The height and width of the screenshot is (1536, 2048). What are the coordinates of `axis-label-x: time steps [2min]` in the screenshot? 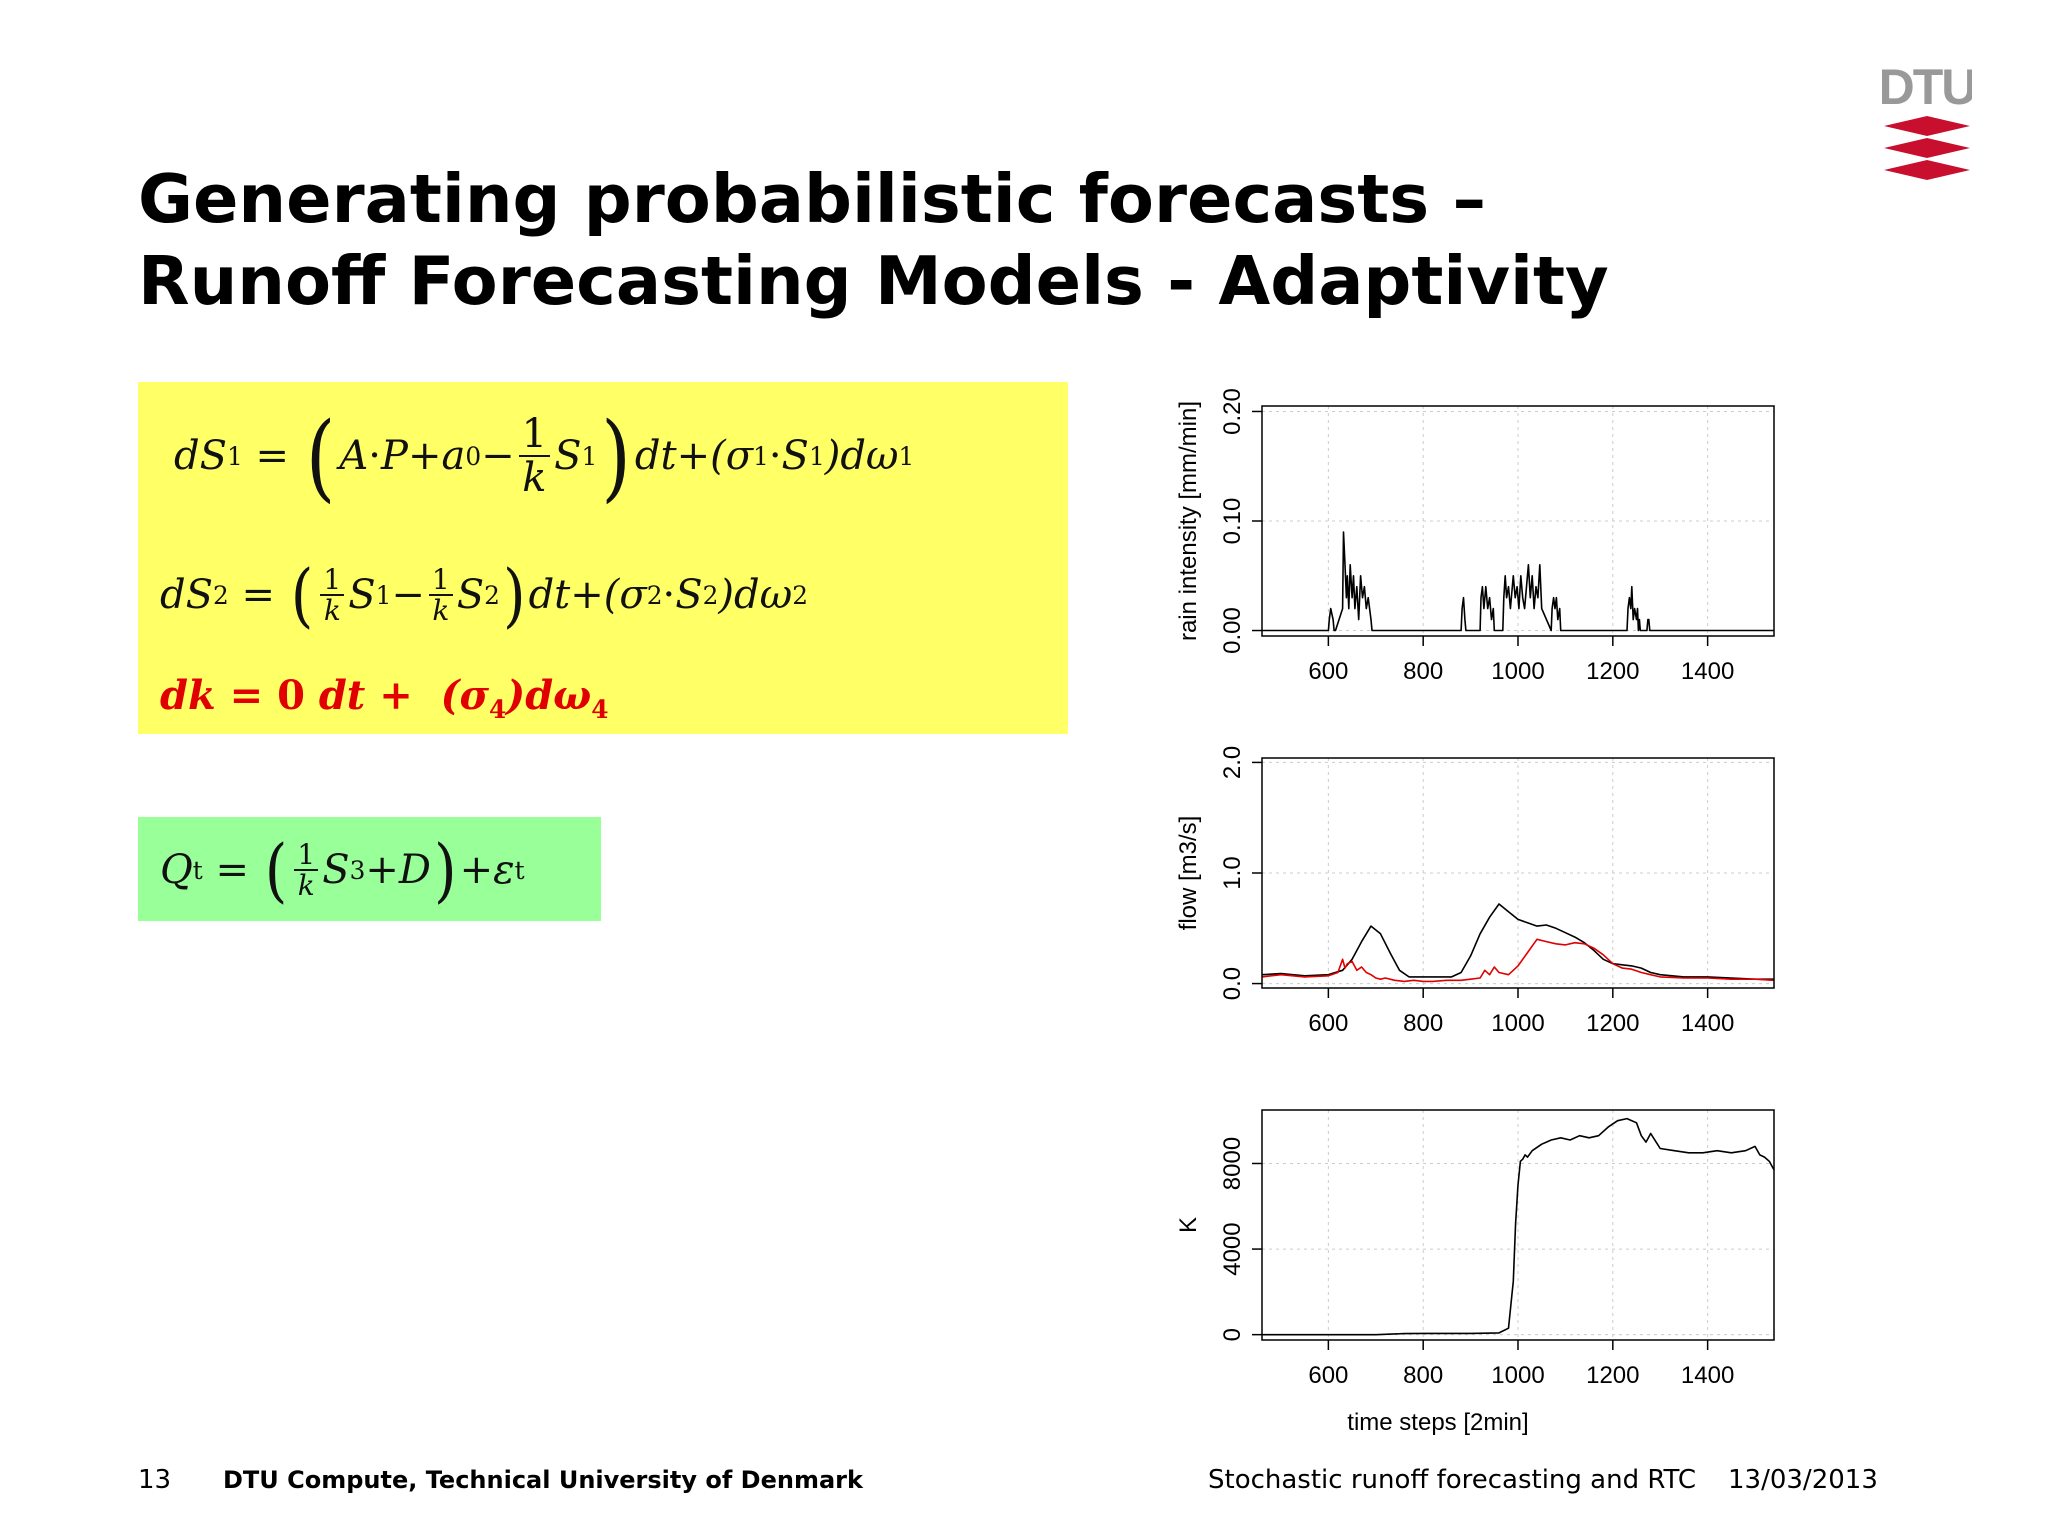 It's located at (1437, 1422).